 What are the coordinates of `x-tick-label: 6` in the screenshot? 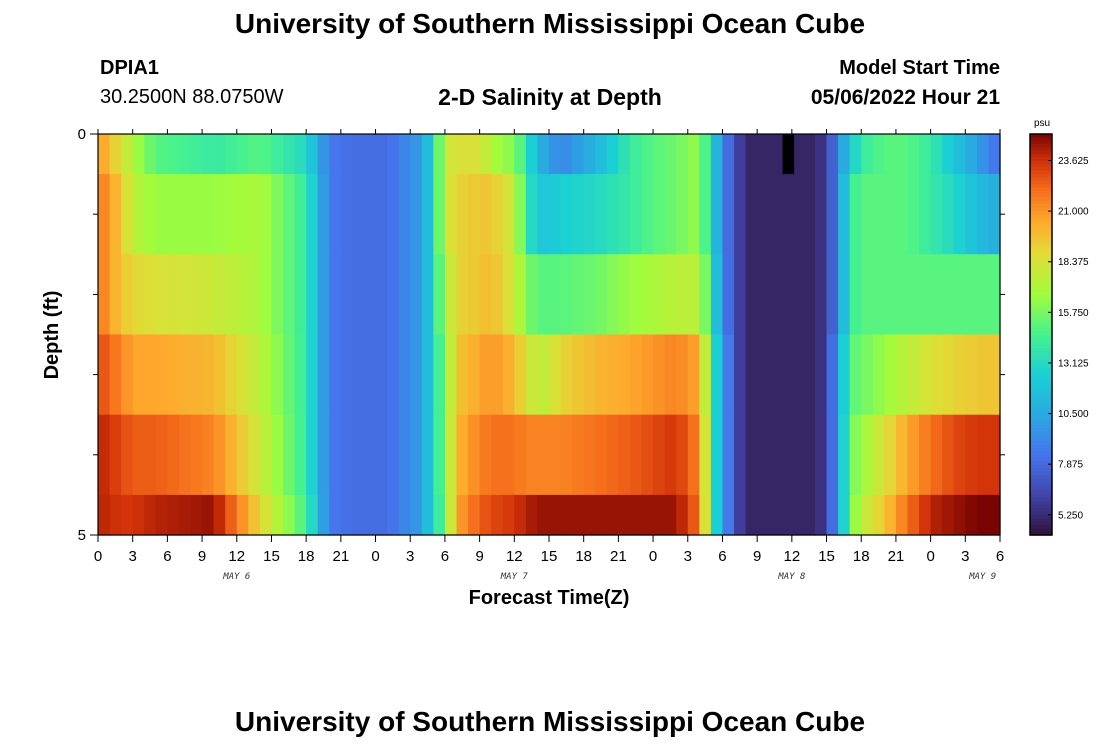 It's located at (445, 556).